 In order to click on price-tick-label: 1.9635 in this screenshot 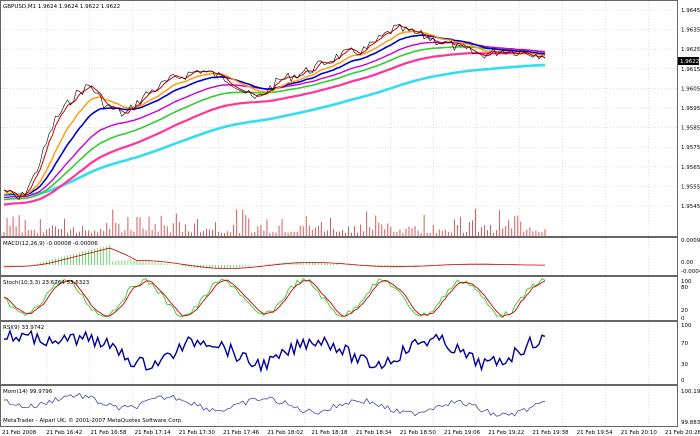, I will do `click(690, 31)`.